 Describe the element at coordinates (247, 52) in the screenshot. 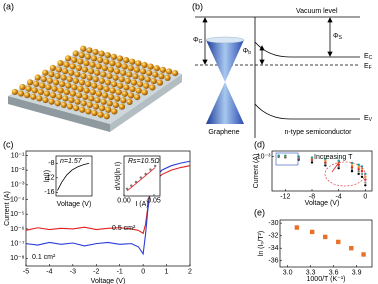

I see `phi-b: Φb` at that location.